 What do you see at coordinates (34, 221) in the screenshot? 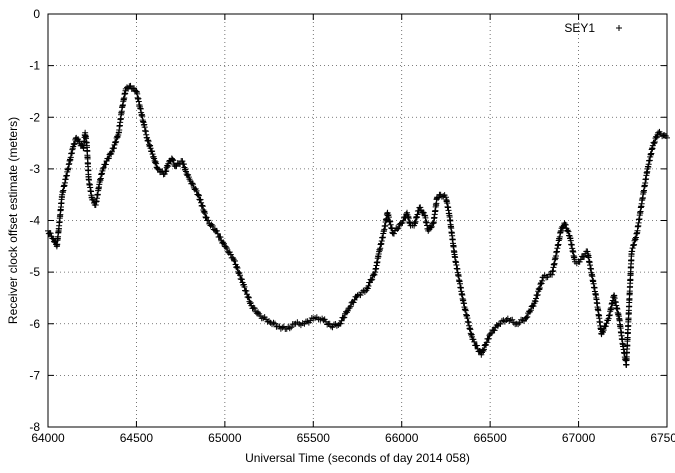
I see `y-tick-label: -4` at bounding box center [34, 221].